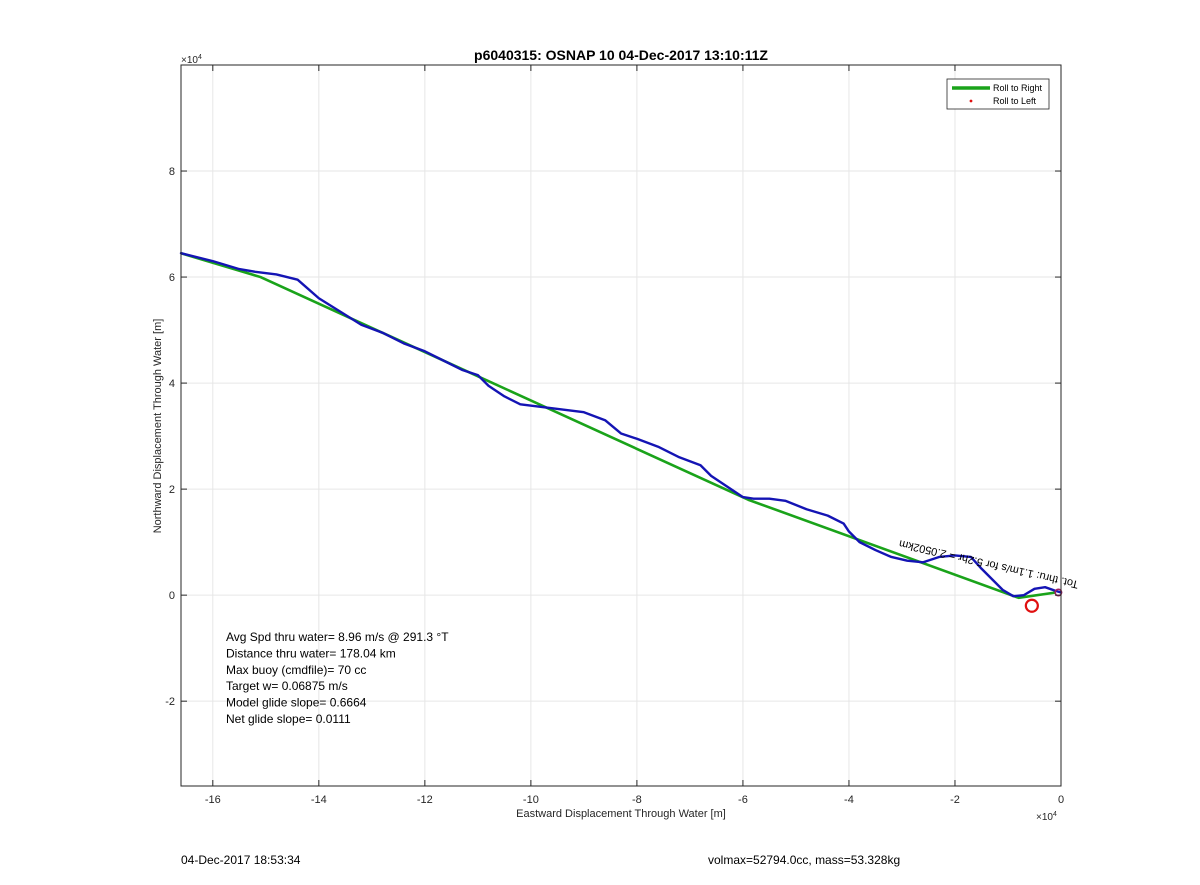  What do you see at coordinates (849, 800) in the screenshot?
I see `x-tick-label: -4` at bounding box center [849, 800].